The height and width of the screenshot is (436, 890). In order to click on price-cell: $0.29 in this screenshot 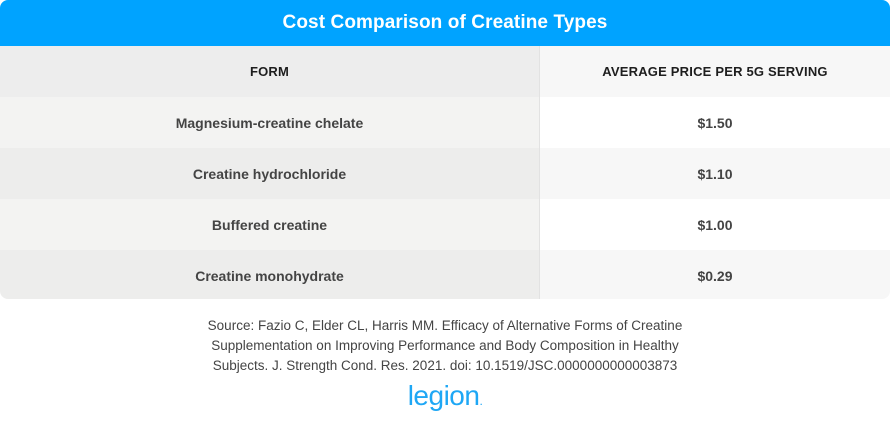, I will do `click(715, 274)`.